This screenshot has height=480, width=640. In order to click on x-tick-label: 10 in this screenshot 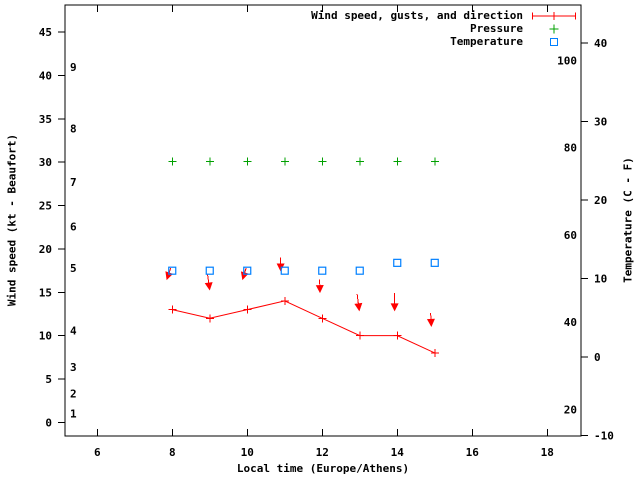, I will do `click(247, 452)`.